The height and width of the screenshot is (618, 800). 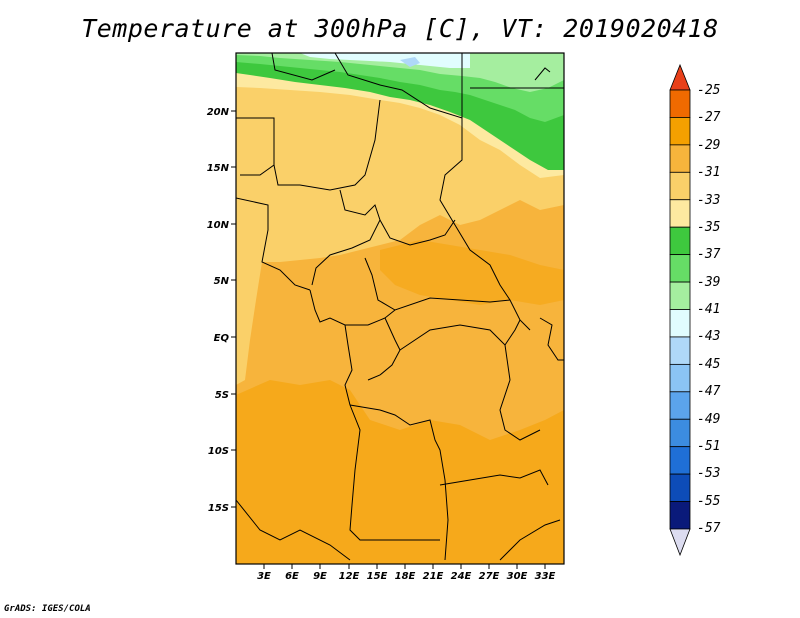 I want to click on lat-label-eq: EQ, so click(x=222, y=338).